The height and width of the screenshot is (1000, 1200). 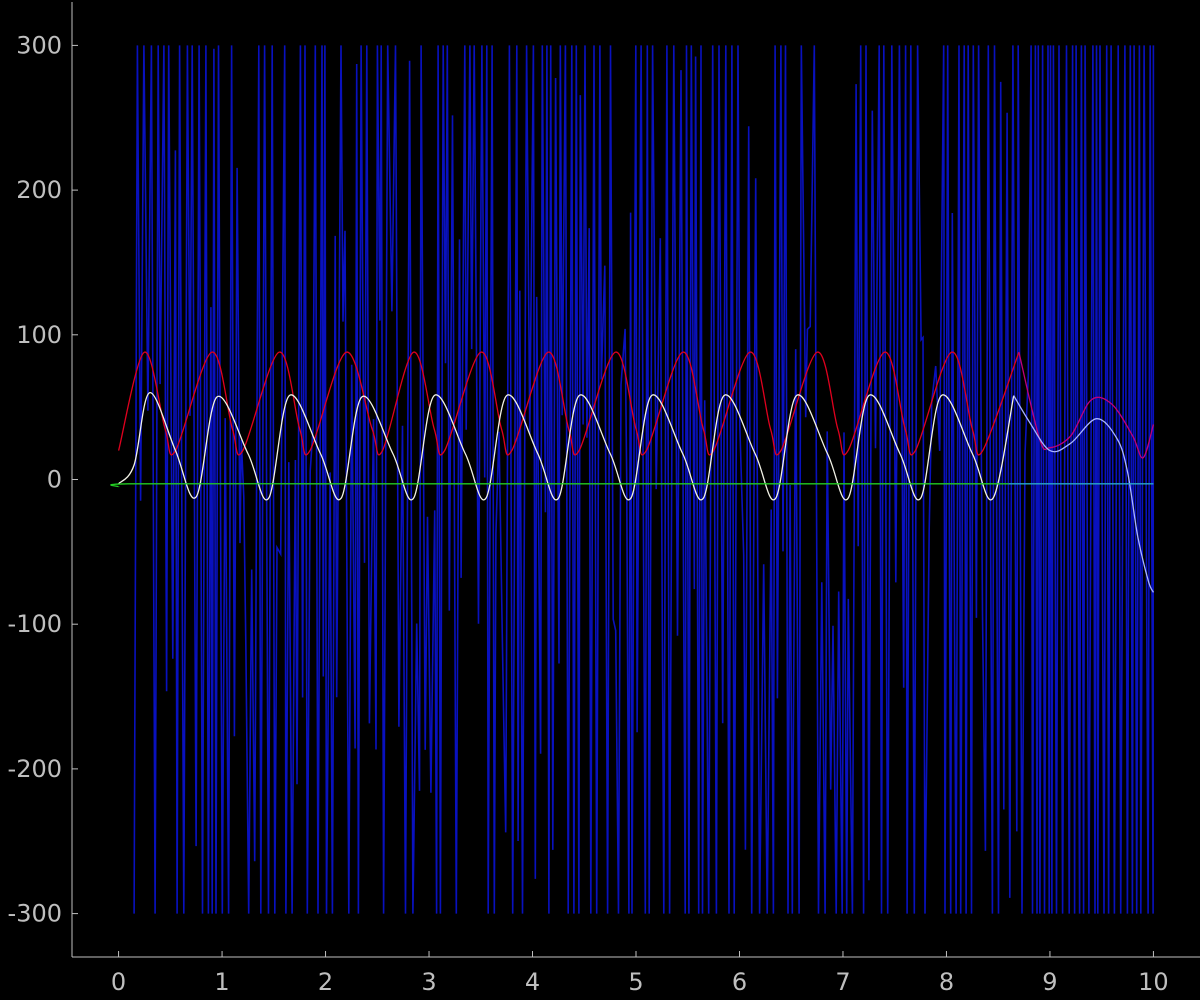 I want to click on y-tick-label: -200, so click(x=35, y=769).